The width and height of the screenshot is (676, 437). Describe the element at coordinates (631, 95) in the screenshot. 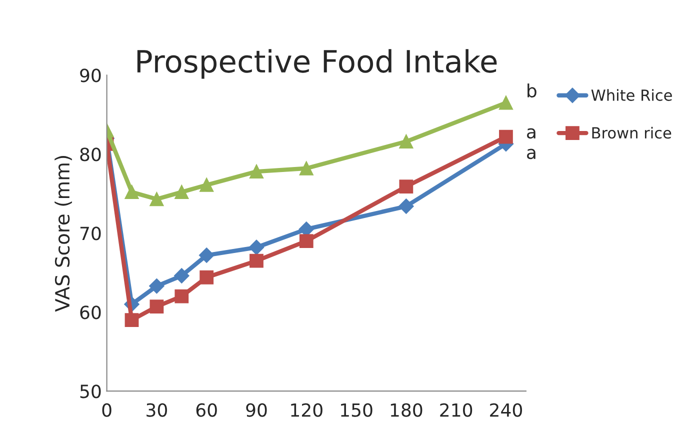

I see `legend-label: White Rice` at that location.